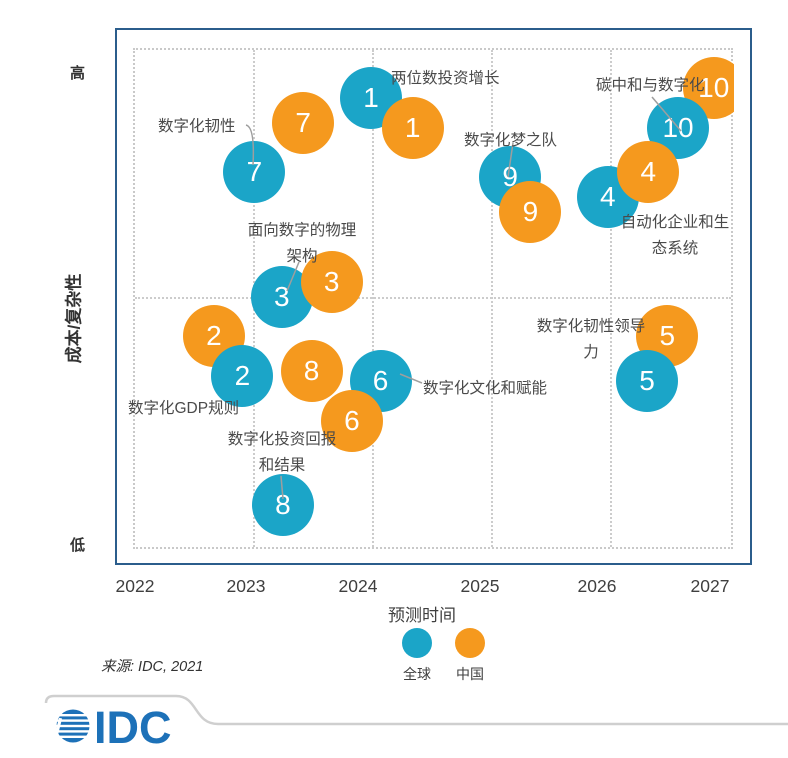 The height and width of the screenshot is (758, 788). I want to click on idc-logo: IDC, so click(124, 727).